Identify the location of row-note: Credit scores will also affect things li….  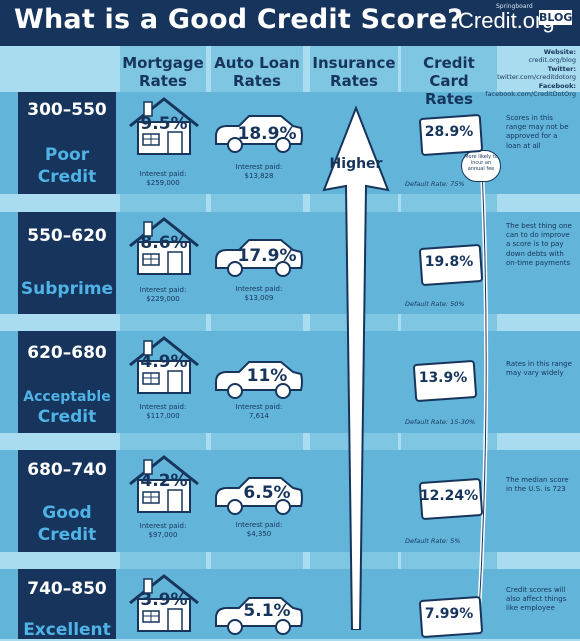
(536, 599).